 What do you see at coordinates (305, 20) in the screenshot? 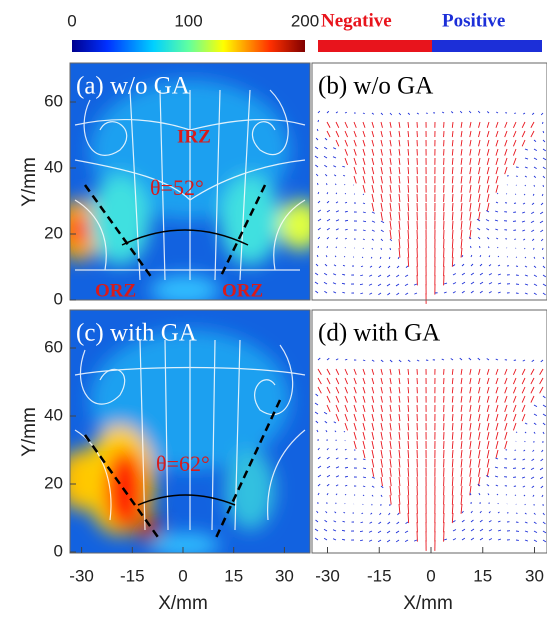
I see `colorbar-tick-label: 200` at bounding box center [305, 20].